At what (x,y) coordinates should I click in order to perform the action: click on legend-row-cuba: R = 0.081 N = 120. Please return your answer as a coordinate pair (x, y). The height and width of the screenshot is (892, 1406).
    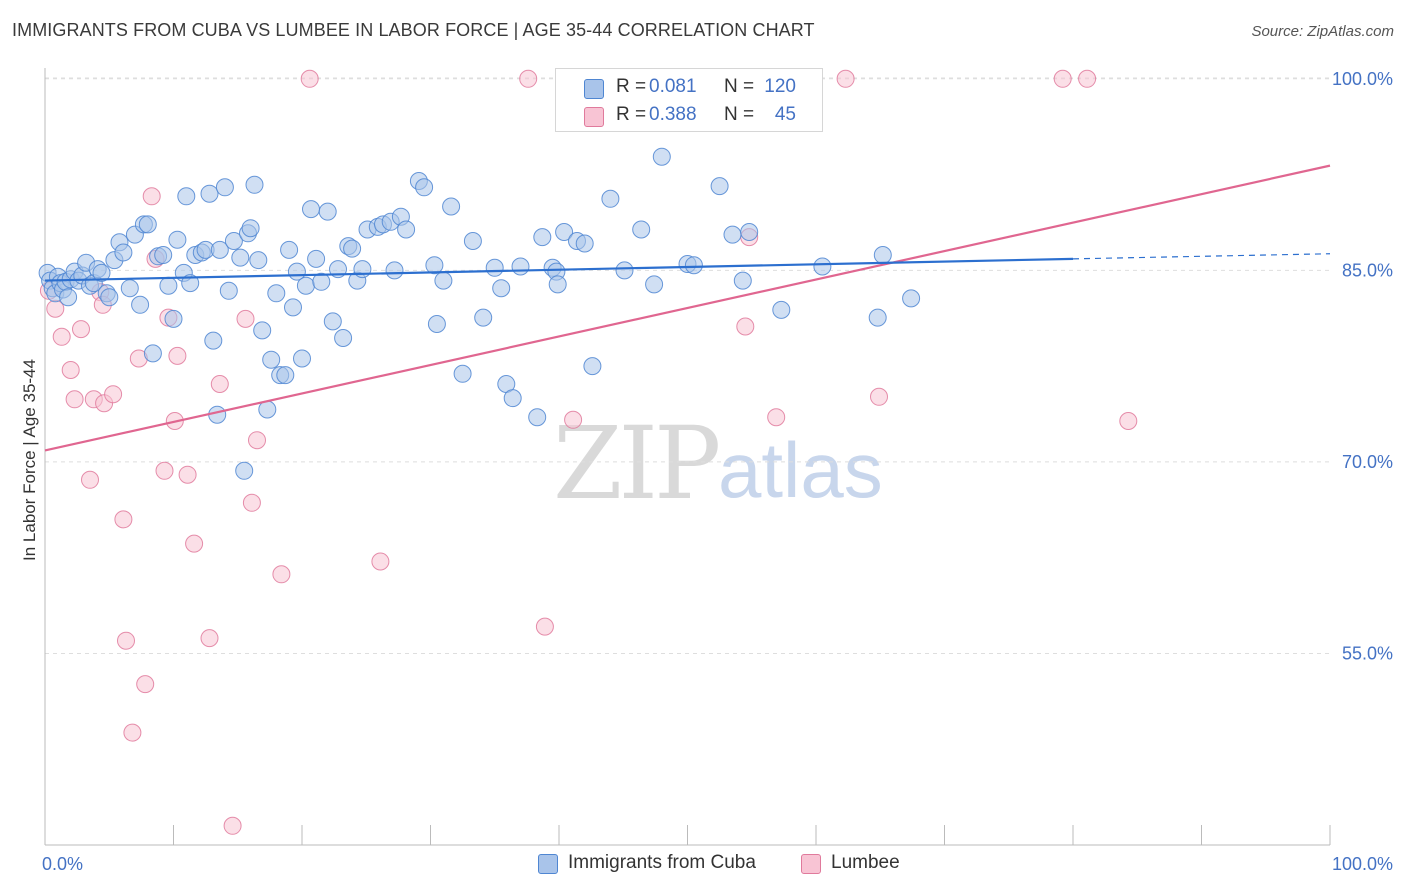
    Looking at the image, I should click on (689, 87).